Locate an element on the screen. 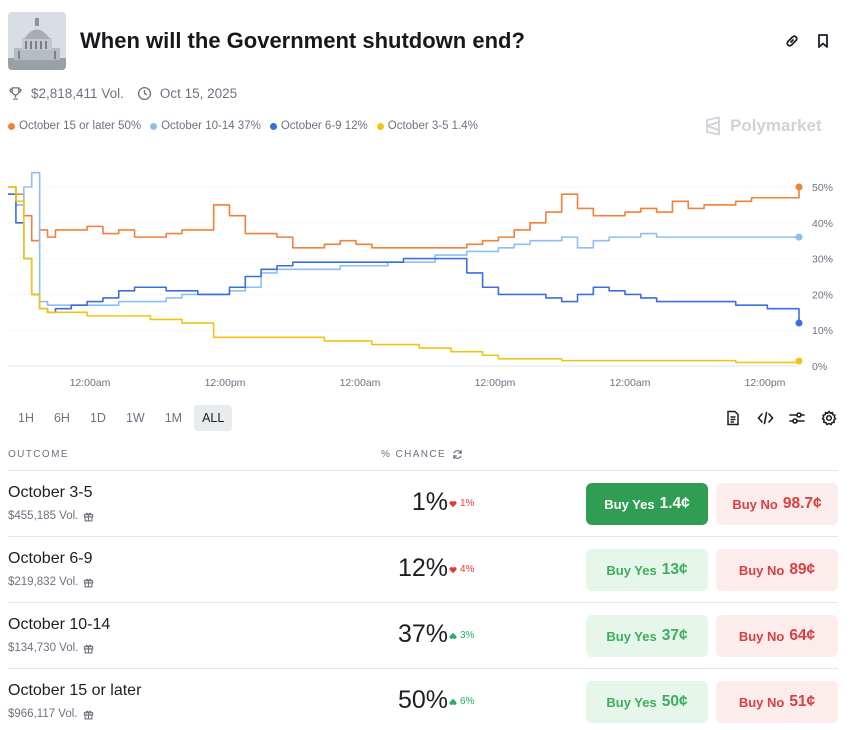  bookmark-icon is located at coordinates (823, 41).